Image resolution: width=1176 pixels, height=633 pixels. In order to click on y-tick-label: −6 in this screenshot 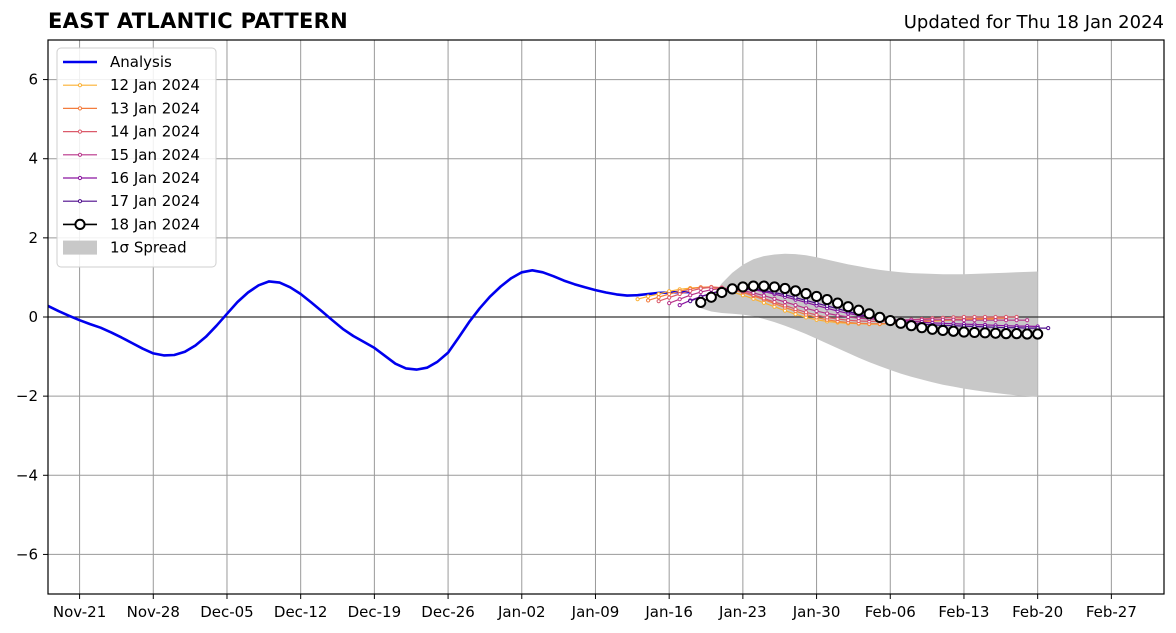, I will do `click(27, 554)`.